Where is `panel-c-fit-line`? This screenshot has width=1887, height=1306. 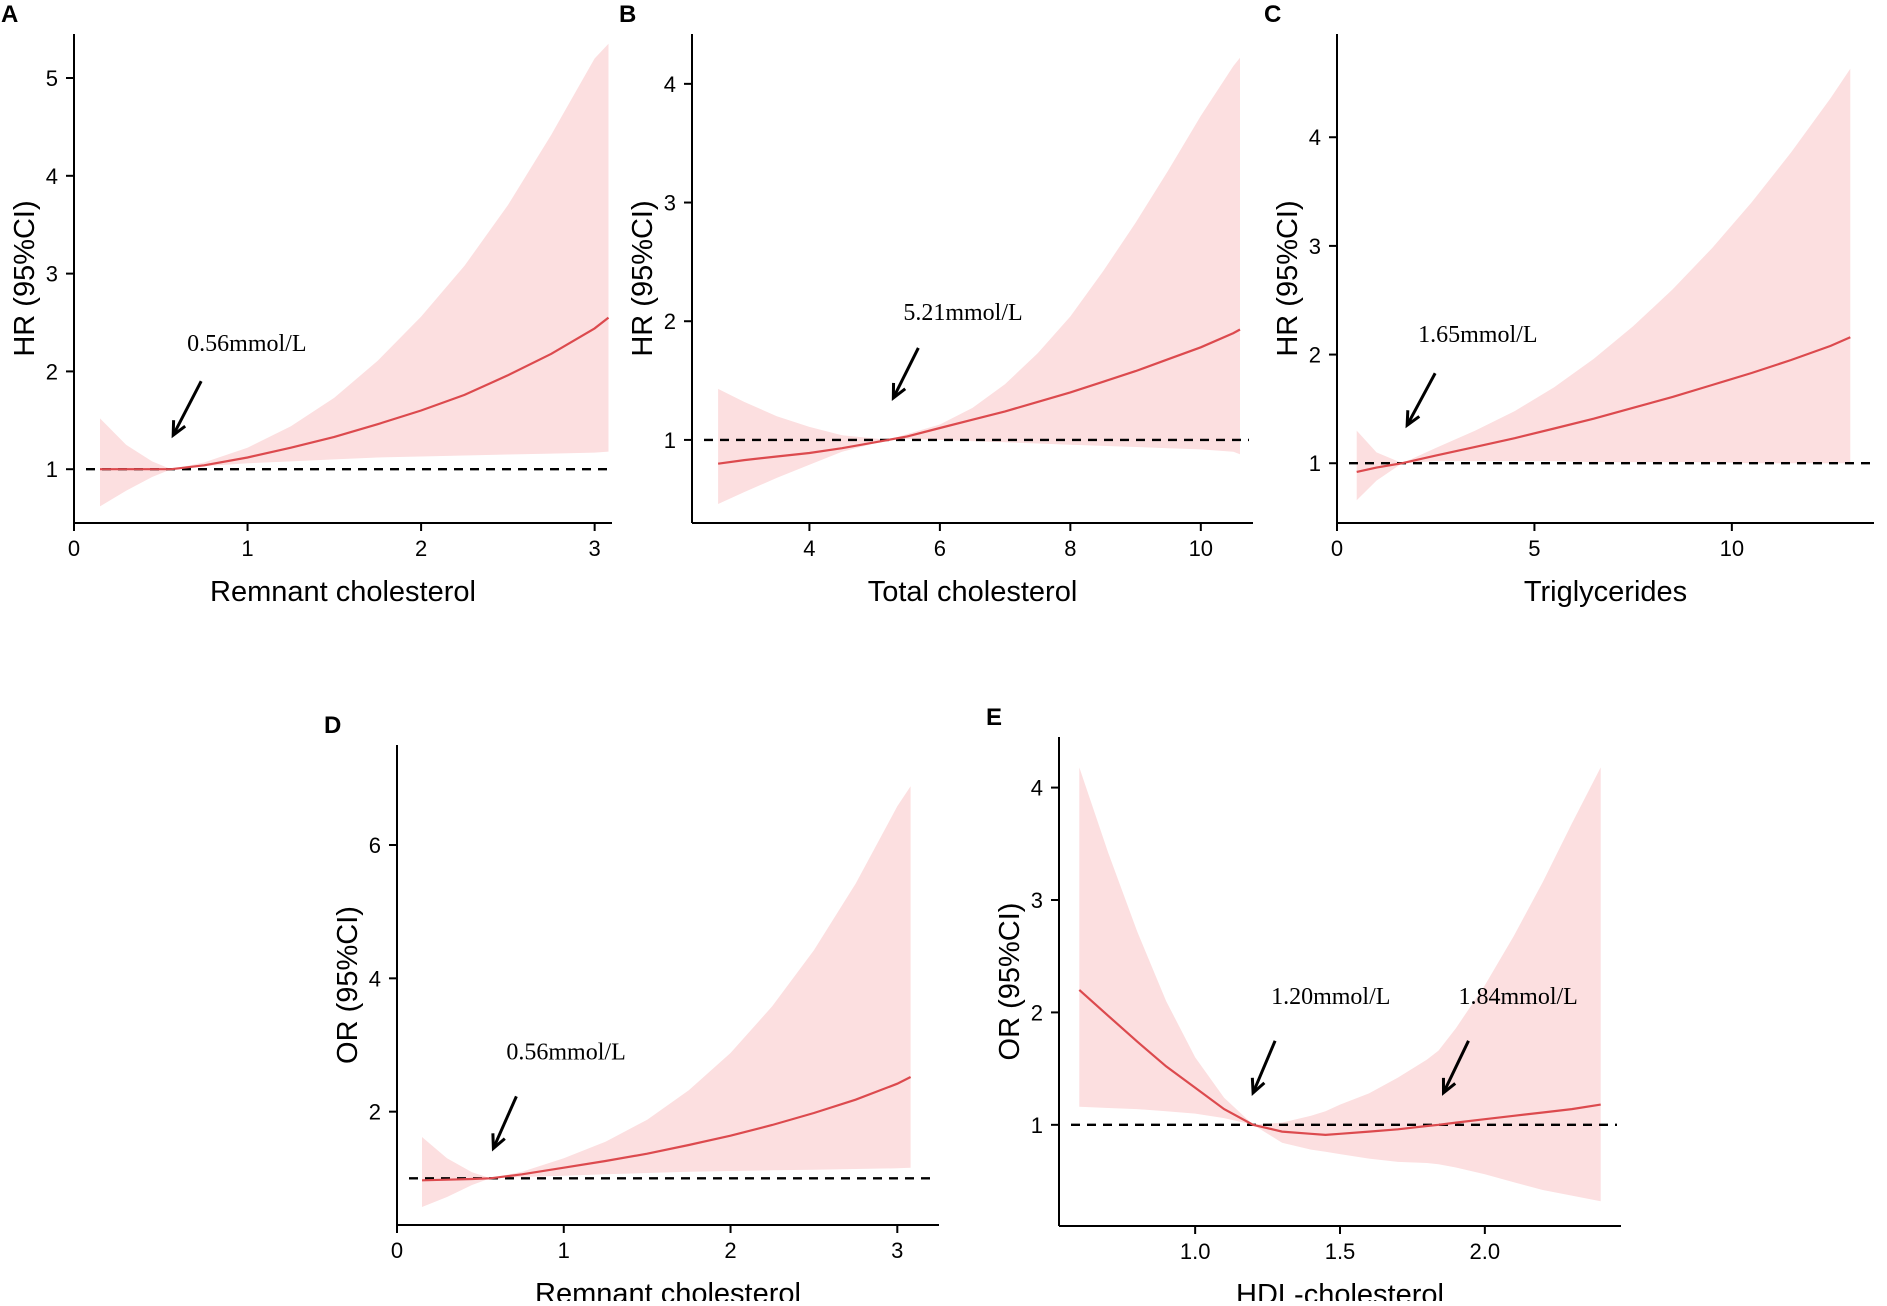
panel-c-fit-line is located at coordinates (1603, 404).